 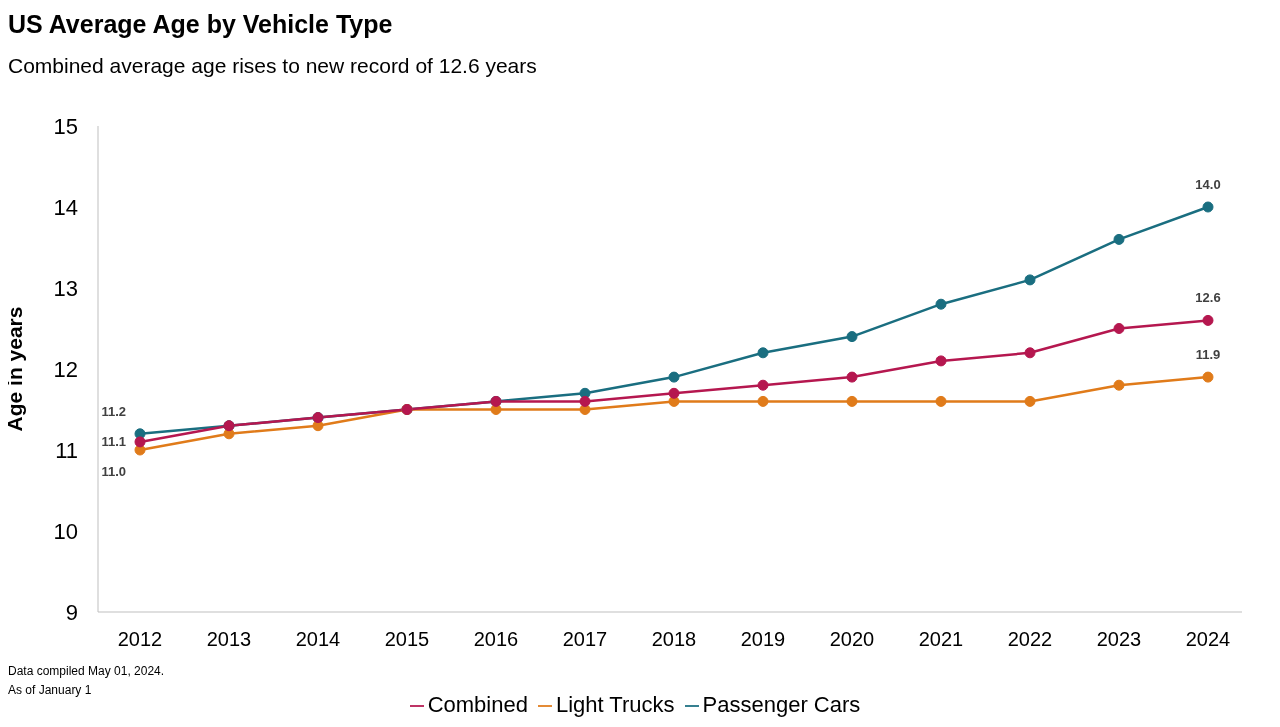 I want to click on x-tick-label: 2024, so click(x=1208, y=639).